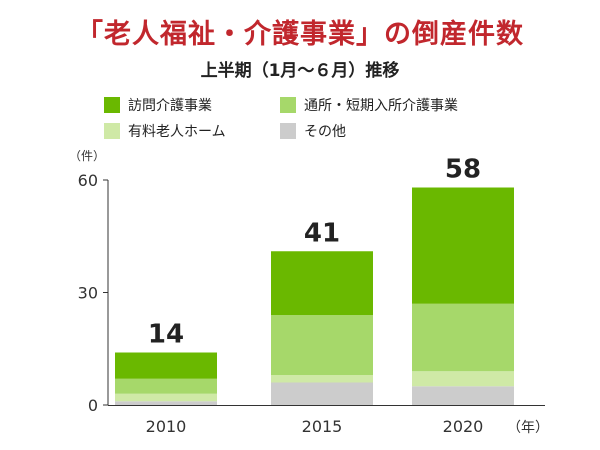  What do you see at coordinates (322, 233) in the screenshot?
I see `bar-total-label-2015: 41` at bounding box center [322, 233].